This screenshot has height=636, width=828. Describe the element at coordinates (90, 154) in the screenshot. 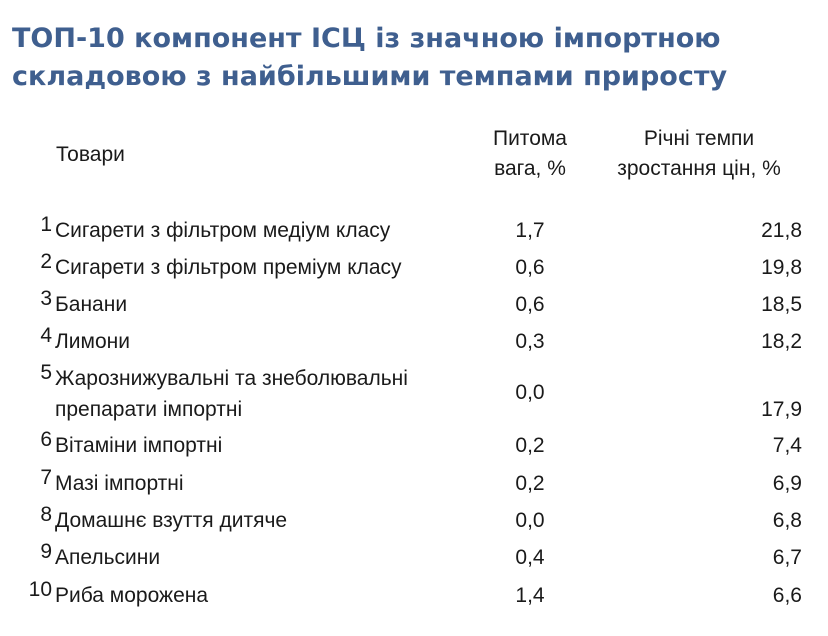

I see `column-header-goods: Товари` at that location.